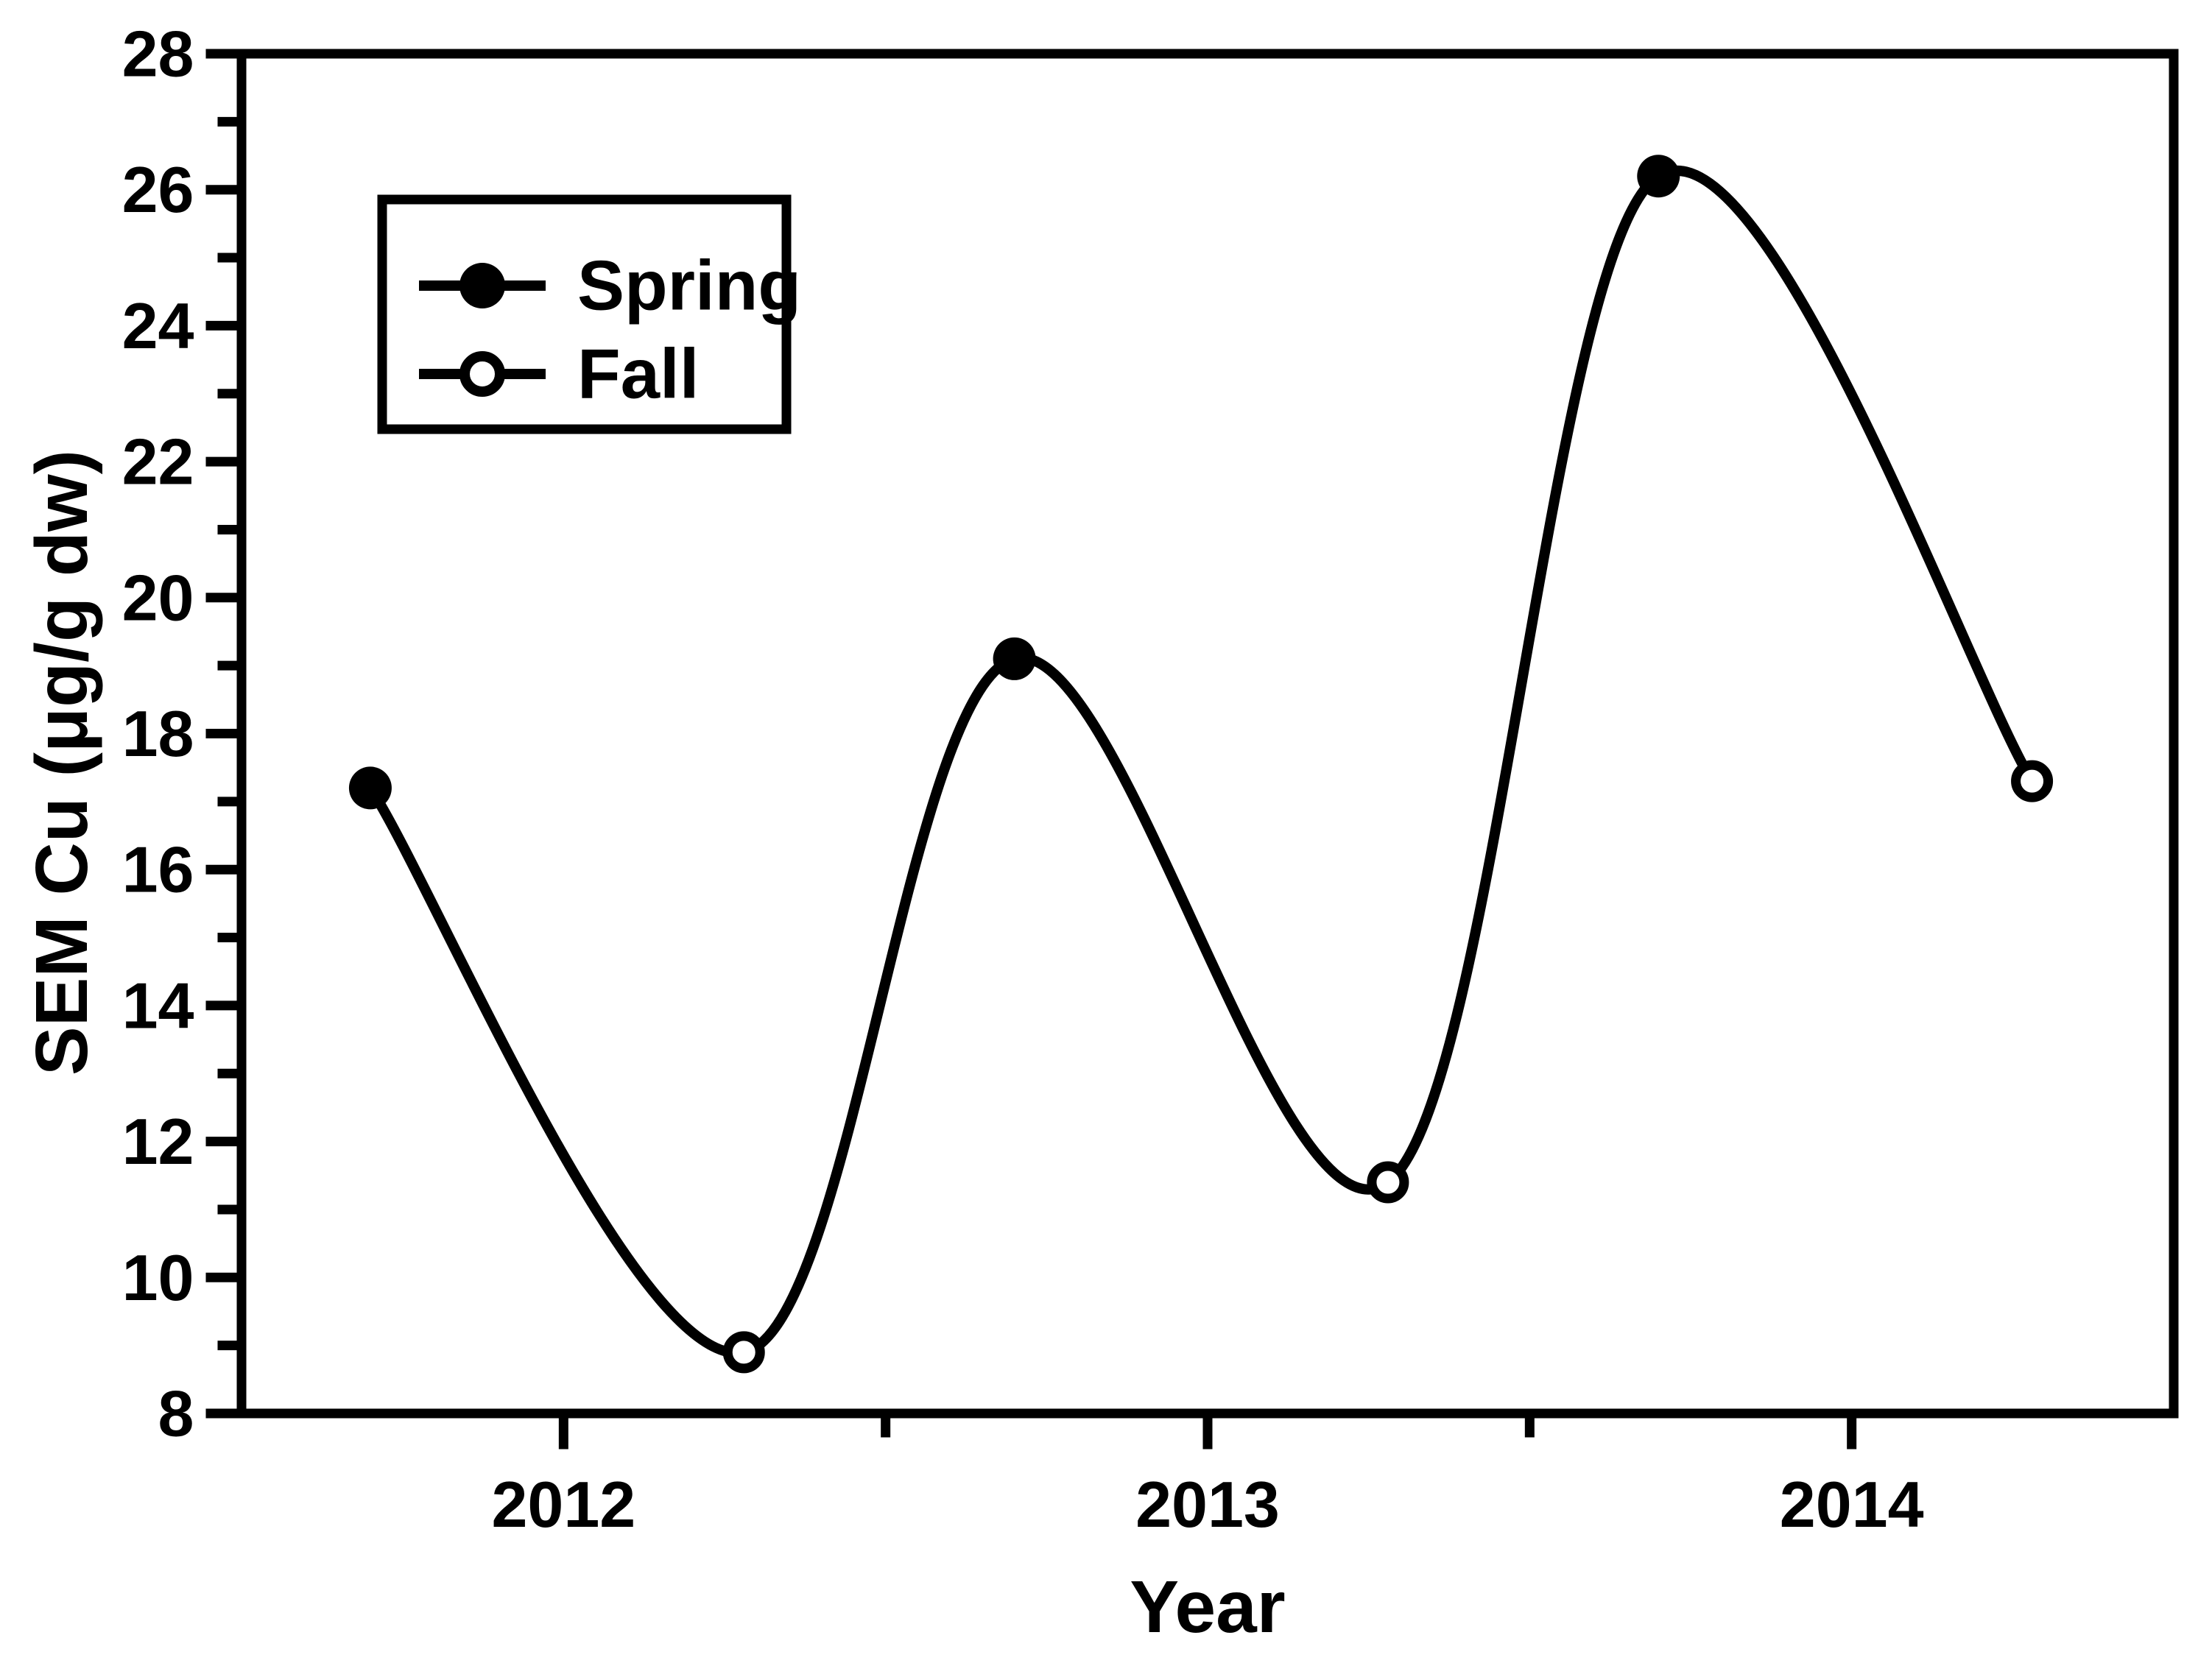 This screenshot has height=1663, width=2212. I want to click on x-tick-label-2013: 2013, so click(1208, 1505).